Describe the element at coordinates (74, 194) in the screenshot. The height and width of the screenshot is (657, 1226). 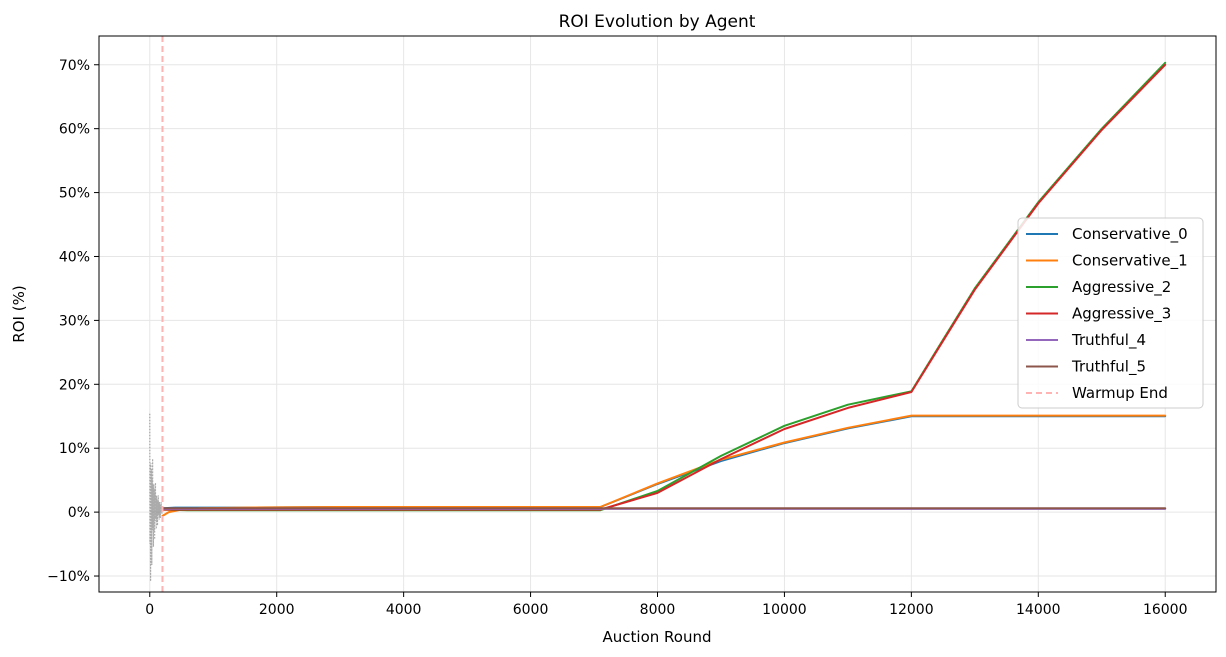
I see `y-tick-label: 50%` at that location.